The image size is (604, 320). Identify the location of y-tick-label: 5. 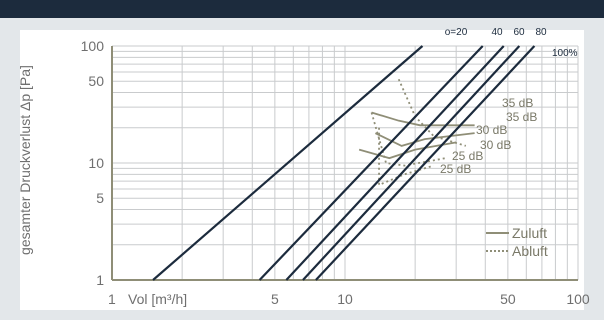
(100, 198).